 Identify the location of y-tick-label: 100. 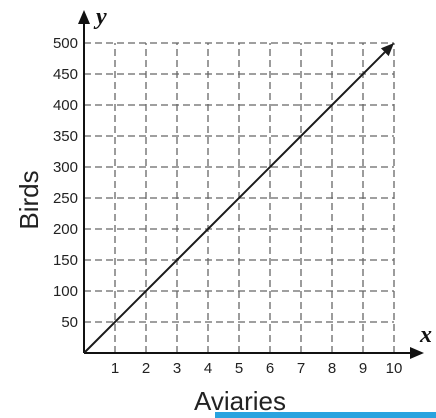
(65, 291).